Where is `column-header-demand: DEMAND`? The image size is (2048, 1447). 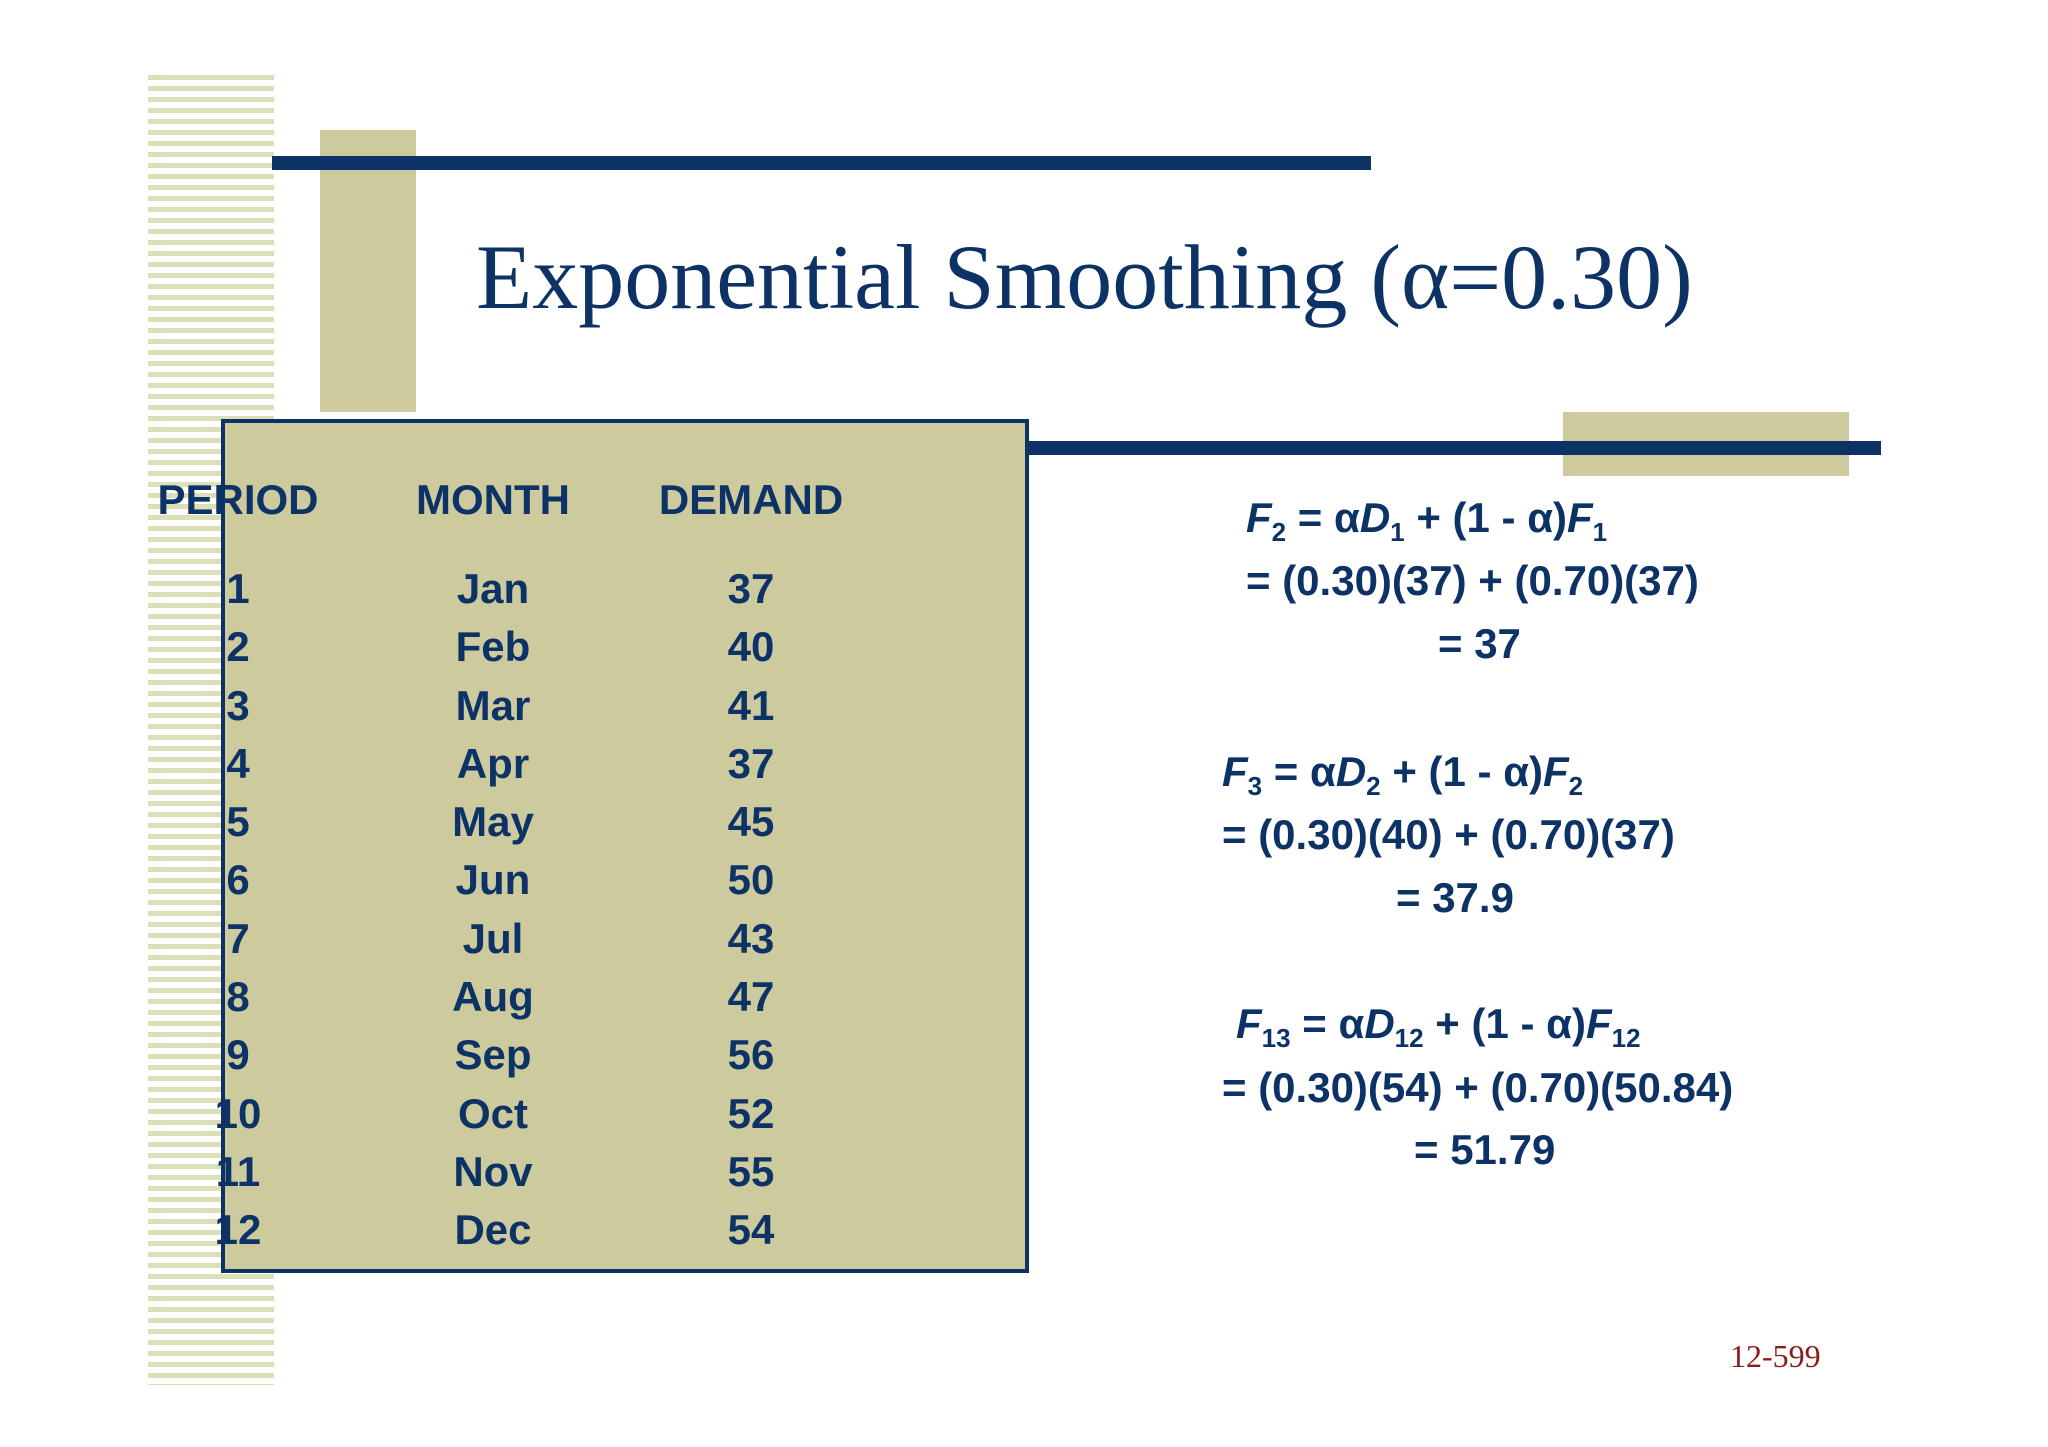 column-header-demand: DEMAND is located at coordinates (751, 499).